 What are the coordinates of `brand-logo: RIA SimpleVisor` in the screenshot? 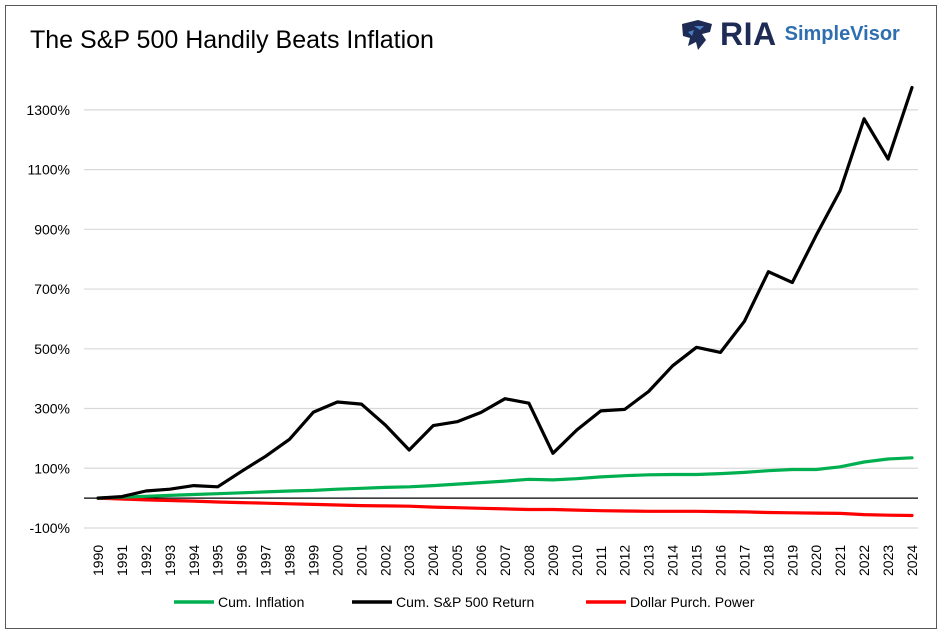 It's located at (790, 34).